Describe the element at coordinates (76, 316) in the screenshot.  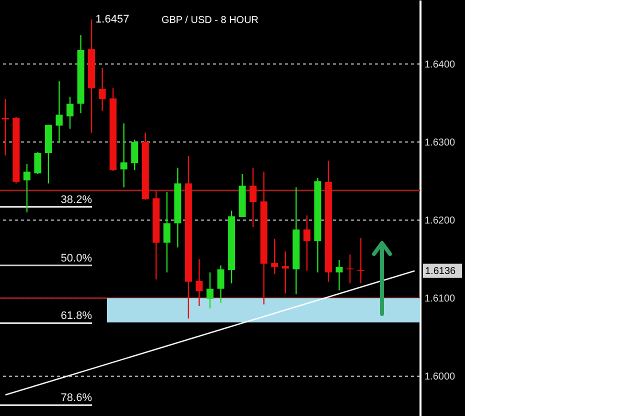
I see `annotation: 61.8%` at that location.